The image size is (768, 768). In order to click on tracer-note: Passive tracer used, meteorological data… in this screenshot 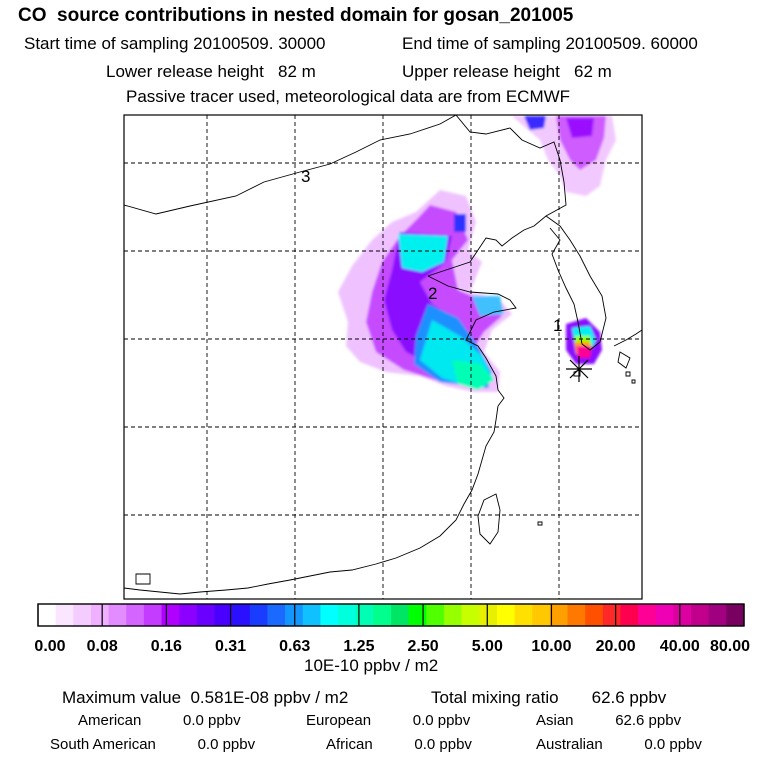, I will do `click(348, 96)`.